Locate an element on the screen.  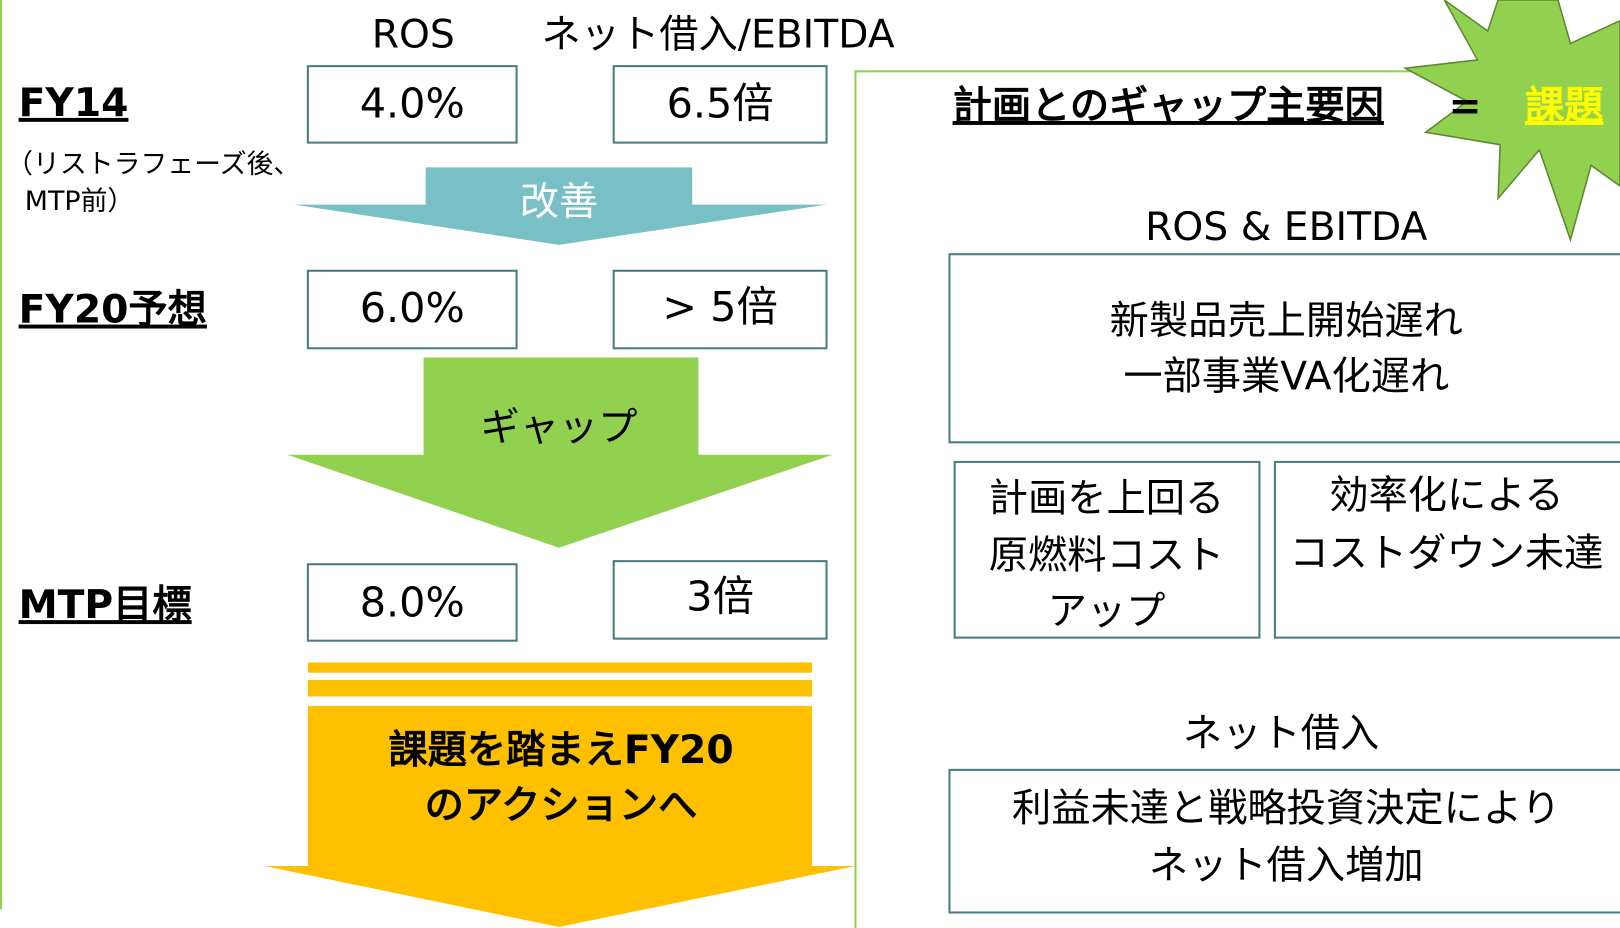
action-label: 課題を踏まえFY20 is located at coordinates (560, 750).